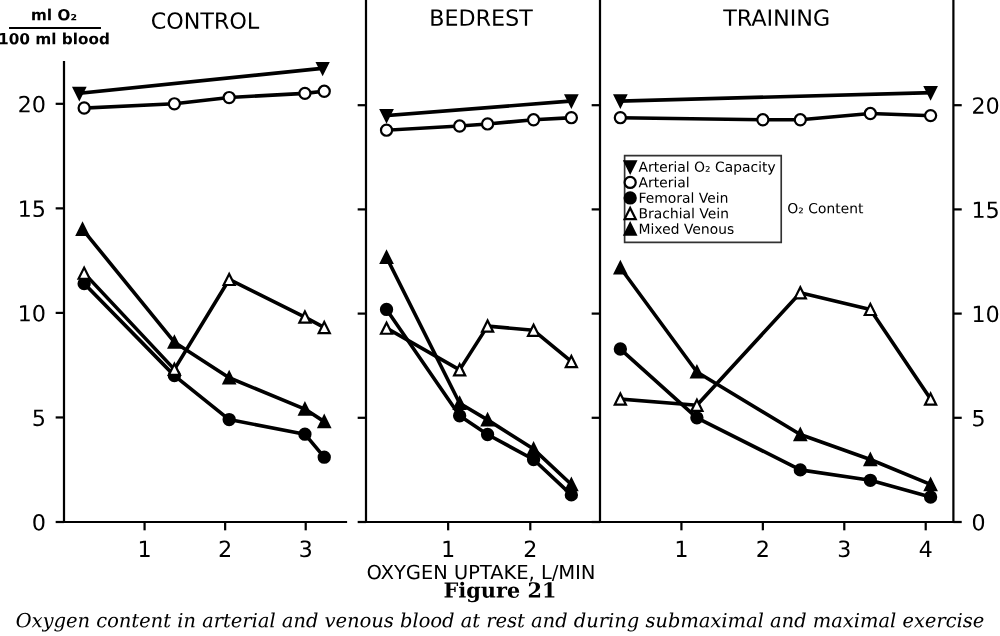 This screenshot has width=1000, height=636. I want to click on chart-title: BEDREST, so click(482, 18).